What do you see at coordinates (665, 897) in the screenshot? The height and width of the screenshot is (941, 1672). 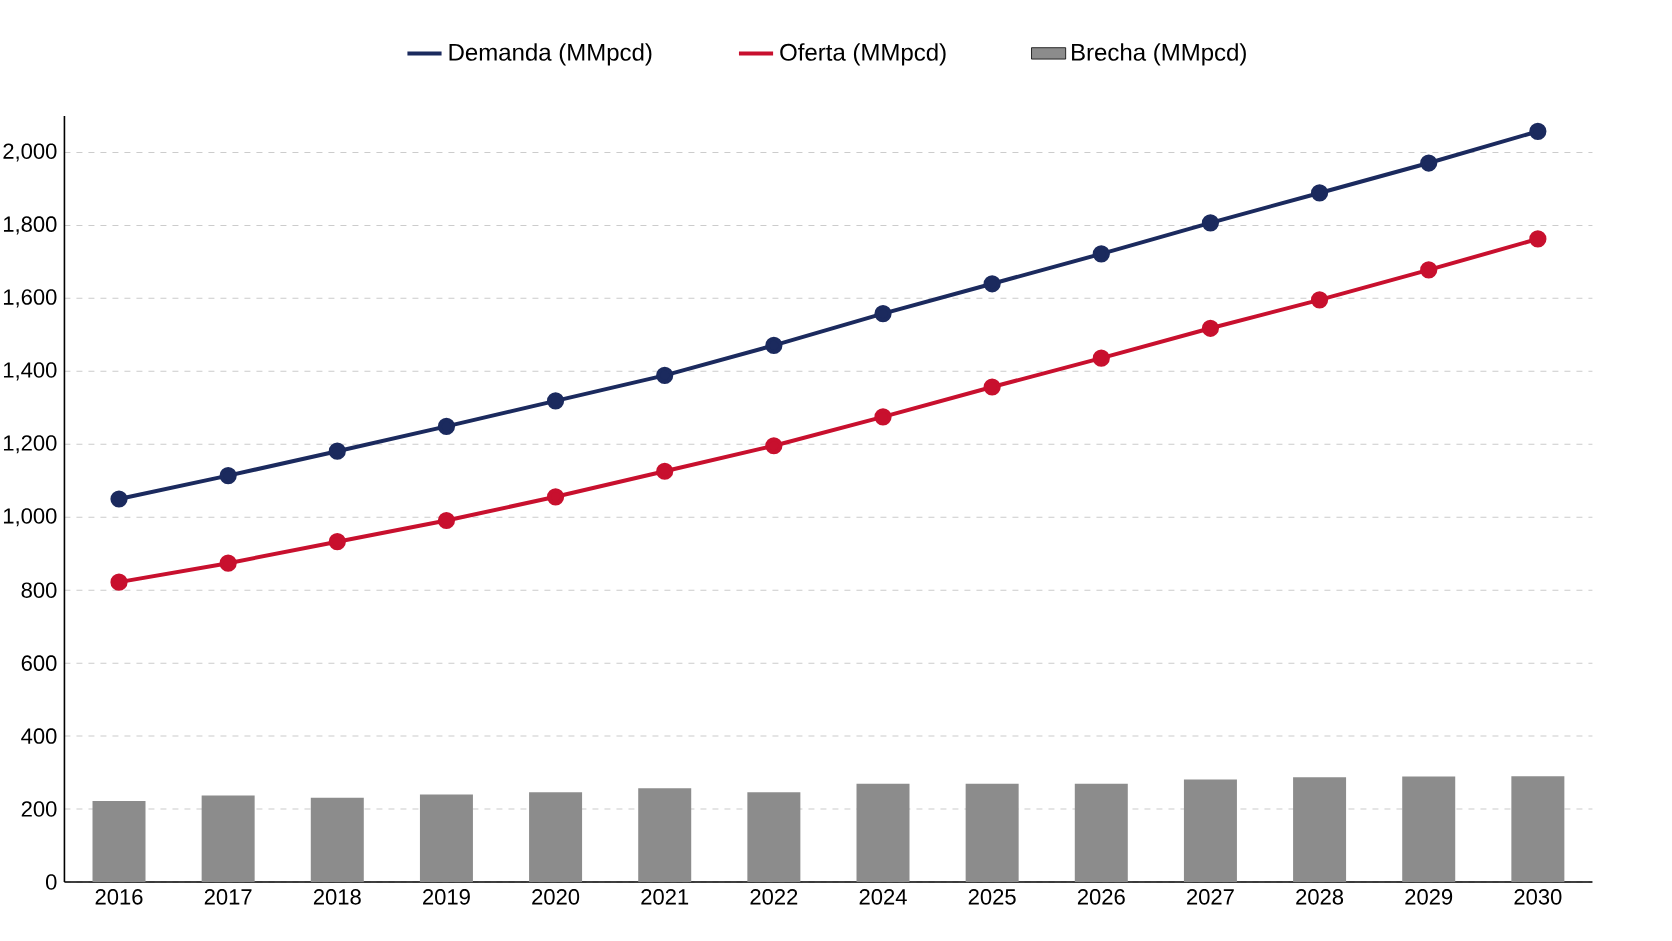 I see `x-tick-label: 2021` at bounding box center [665, 897].